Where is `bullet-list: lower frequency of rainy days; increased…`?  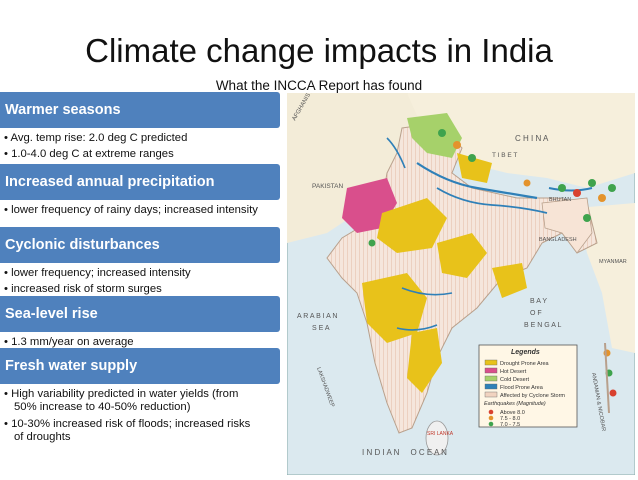
bullet-list: lower frequency of rainy days; increased… is located at coordinates (140, 210).